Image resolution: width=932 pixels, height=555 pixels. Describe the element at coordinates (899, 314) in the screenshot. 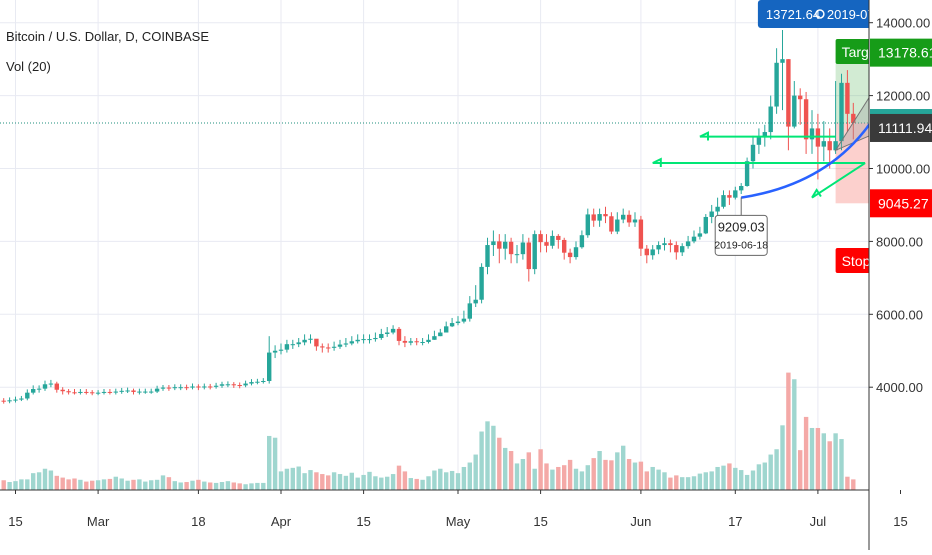

I see `price-tick-label: 6000.00` at that location.